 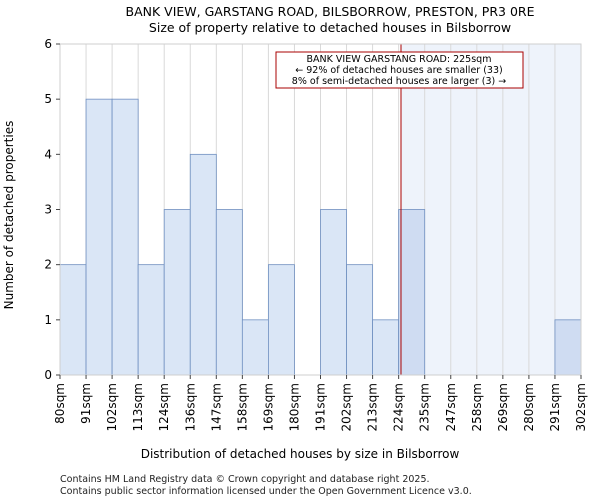 What do you see at coordinates (386, 347) in the screenshot?
I see `bar-213sqm` at bounding box center [386, 347].